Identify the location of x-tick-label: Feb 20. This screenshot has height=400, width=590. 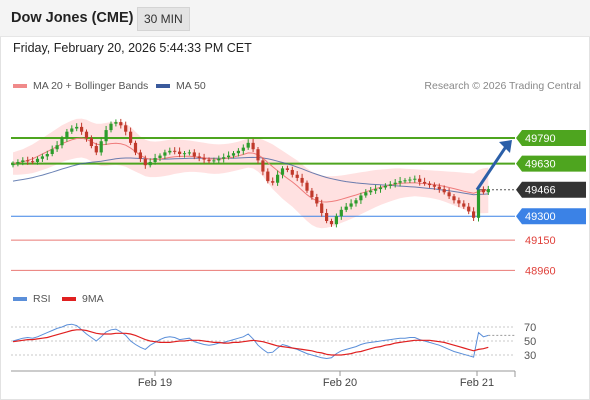
(340, 383).